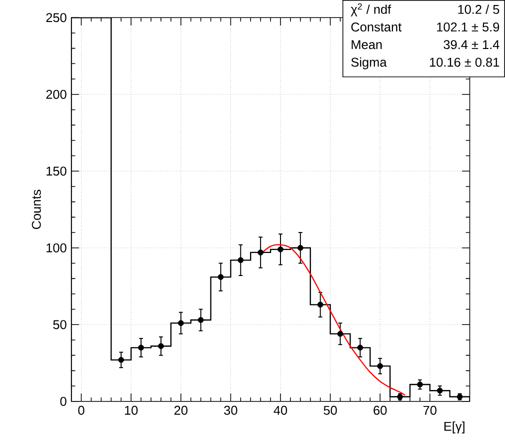  I want to click on x-tick-label: 20, so click(181, 410).